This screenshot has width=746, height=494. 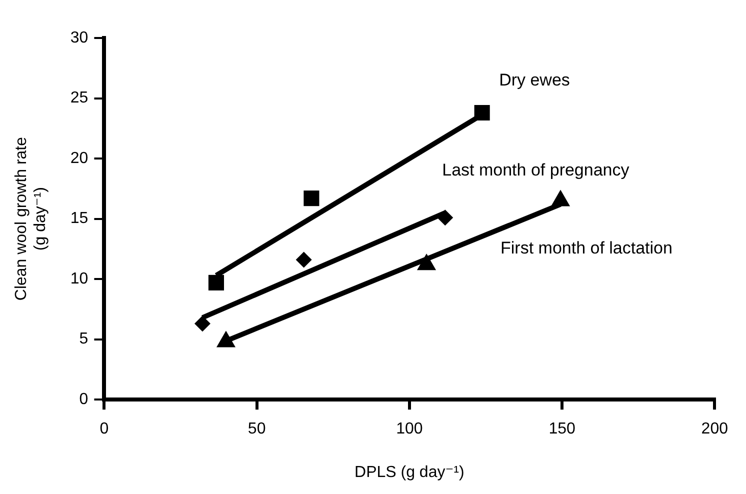 What do you see at coordinates (586, 248) in the screenshot?
I see `text: First month of lactation` at bounding box center [586, 248].